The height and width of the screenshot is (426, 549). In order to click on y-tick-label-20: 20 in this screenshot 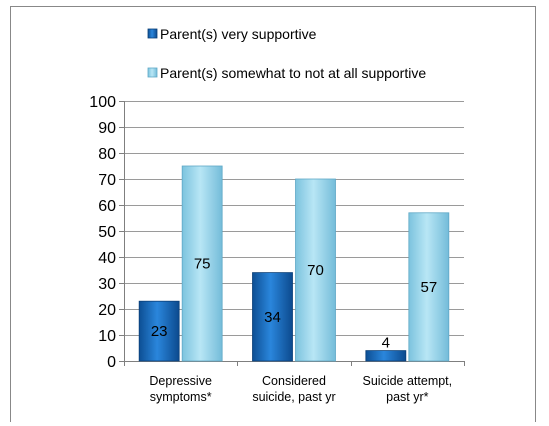, I will do `click(107, 310)`.